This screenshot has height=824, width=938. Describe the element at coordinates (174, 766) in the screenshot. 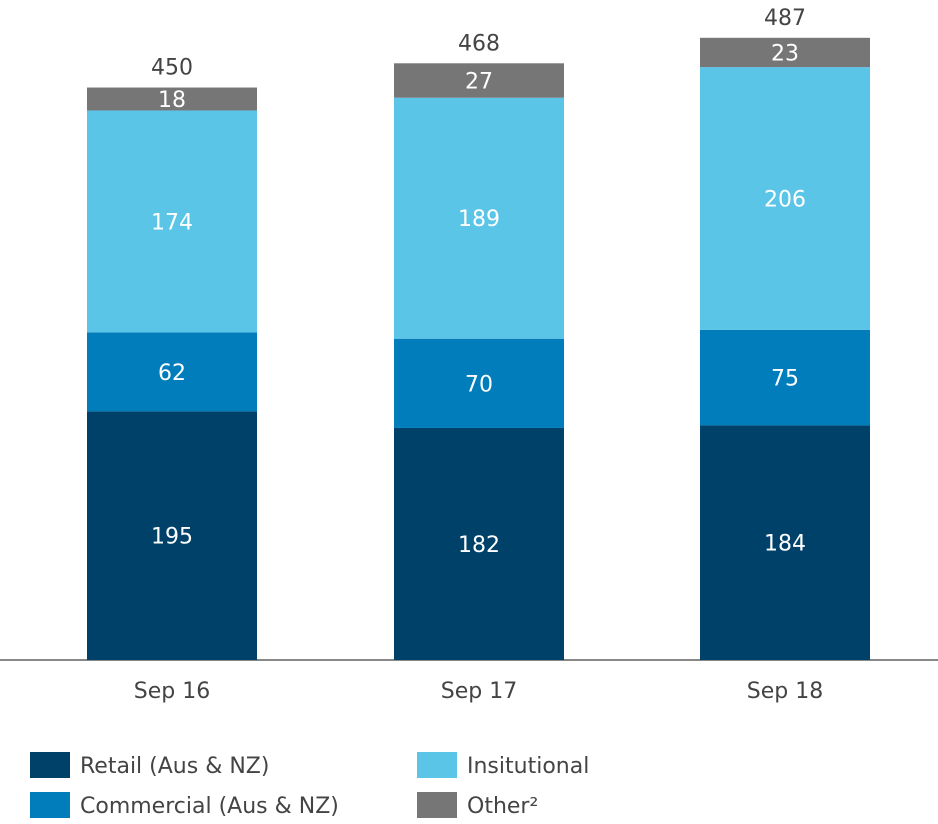

I see `legend-label: Retail (Aus & NZ)` at that location.